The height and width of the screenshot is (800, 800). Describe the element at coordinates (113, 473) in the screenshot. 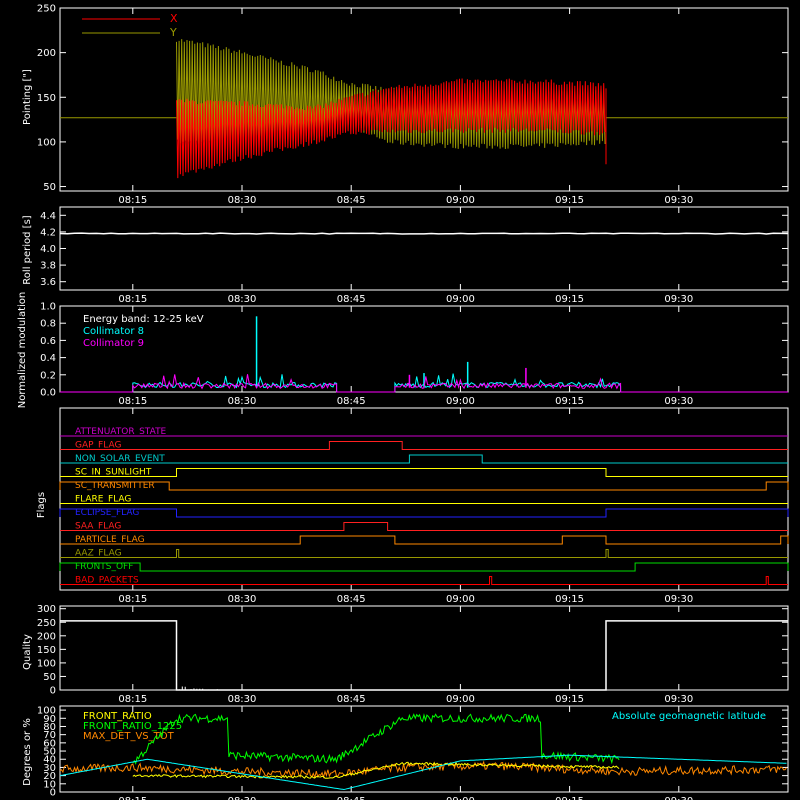

I see `flag-label-sc_in_sunlight: SC_IN_SUNLIGHT` at that location.